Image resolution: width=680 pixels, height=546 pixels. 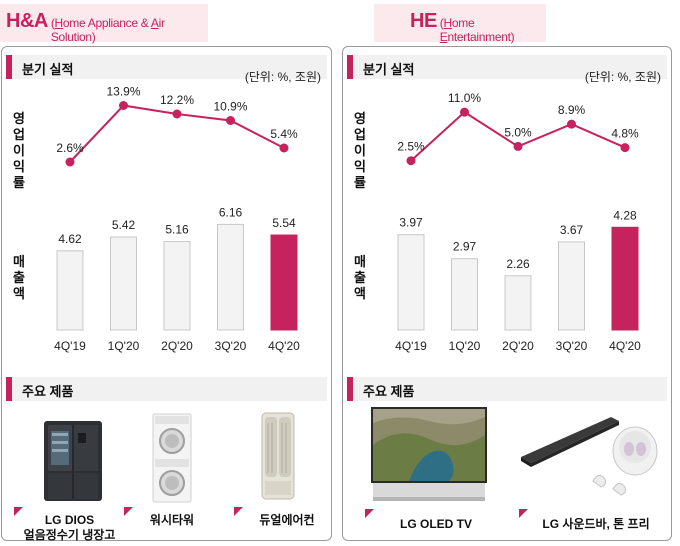 I want to click on ha-quarterly-results-title: 분기 실적, so click(x=48, y=69).